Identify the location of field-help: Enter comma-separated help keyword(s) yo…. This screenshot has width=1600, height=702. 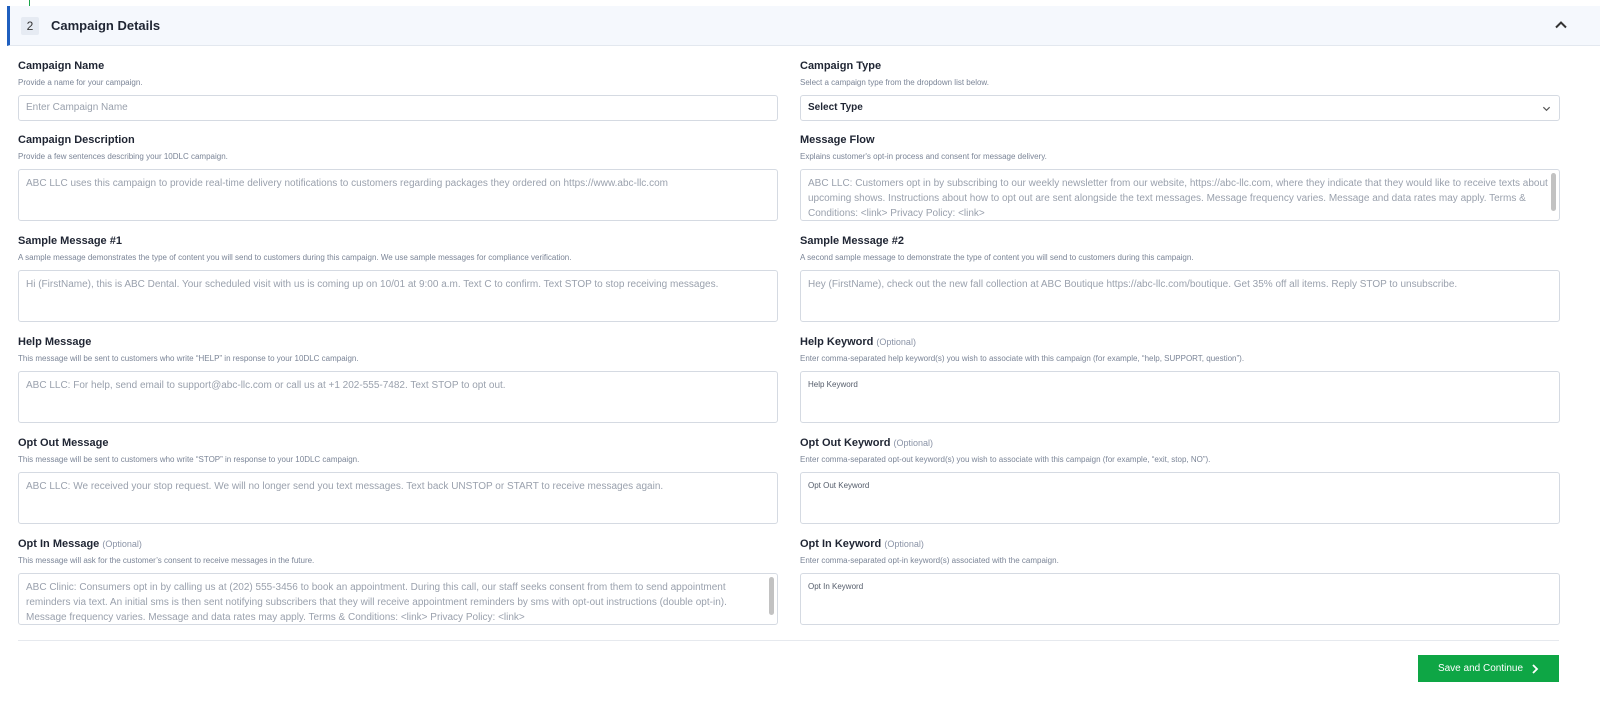
(1022, 358).